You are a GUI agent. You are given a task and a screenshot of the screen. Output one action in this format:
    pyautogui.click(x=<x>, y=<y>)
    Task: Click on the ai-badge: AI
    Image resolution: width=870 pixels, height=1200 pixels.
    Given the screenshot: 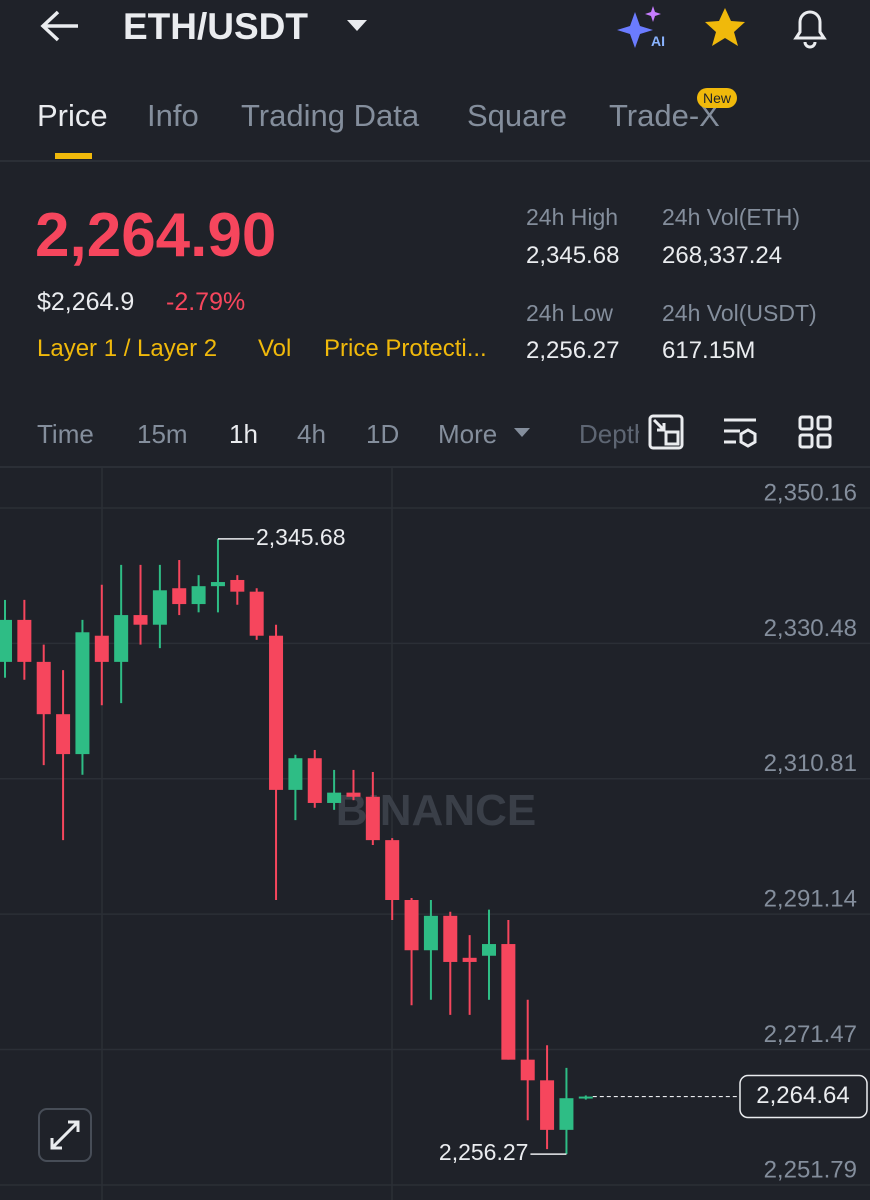 What is the action you would take?
    pyautogui.click(x=658, y=41)
    